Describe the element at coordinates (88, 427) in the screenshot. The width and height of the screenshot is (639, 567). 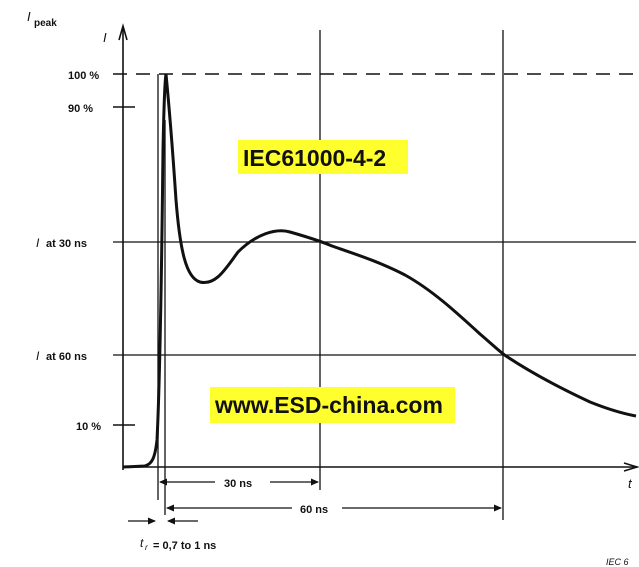
I see `level-10-label: 10 %` at that location.